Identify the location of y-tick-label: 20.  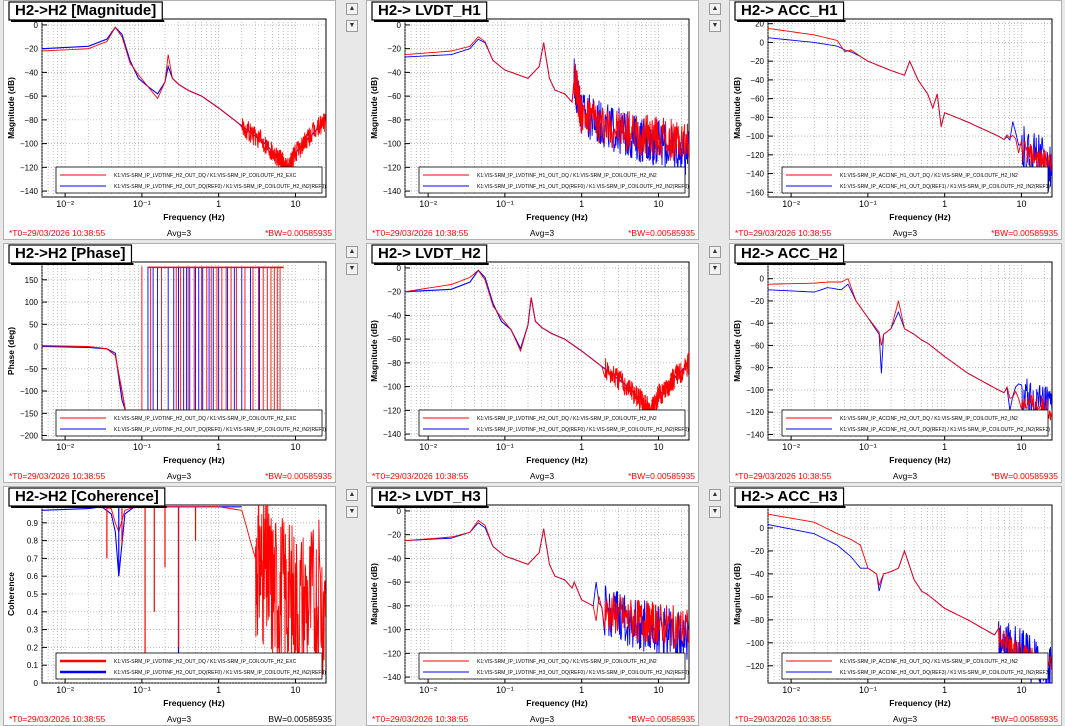
(759, 24).